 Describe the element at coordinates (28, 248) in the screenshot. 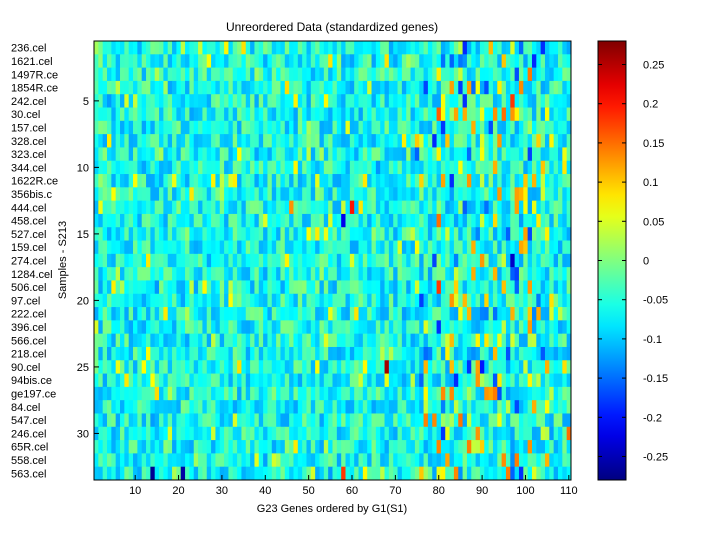

I see `row-label: 159.cel` at that location.